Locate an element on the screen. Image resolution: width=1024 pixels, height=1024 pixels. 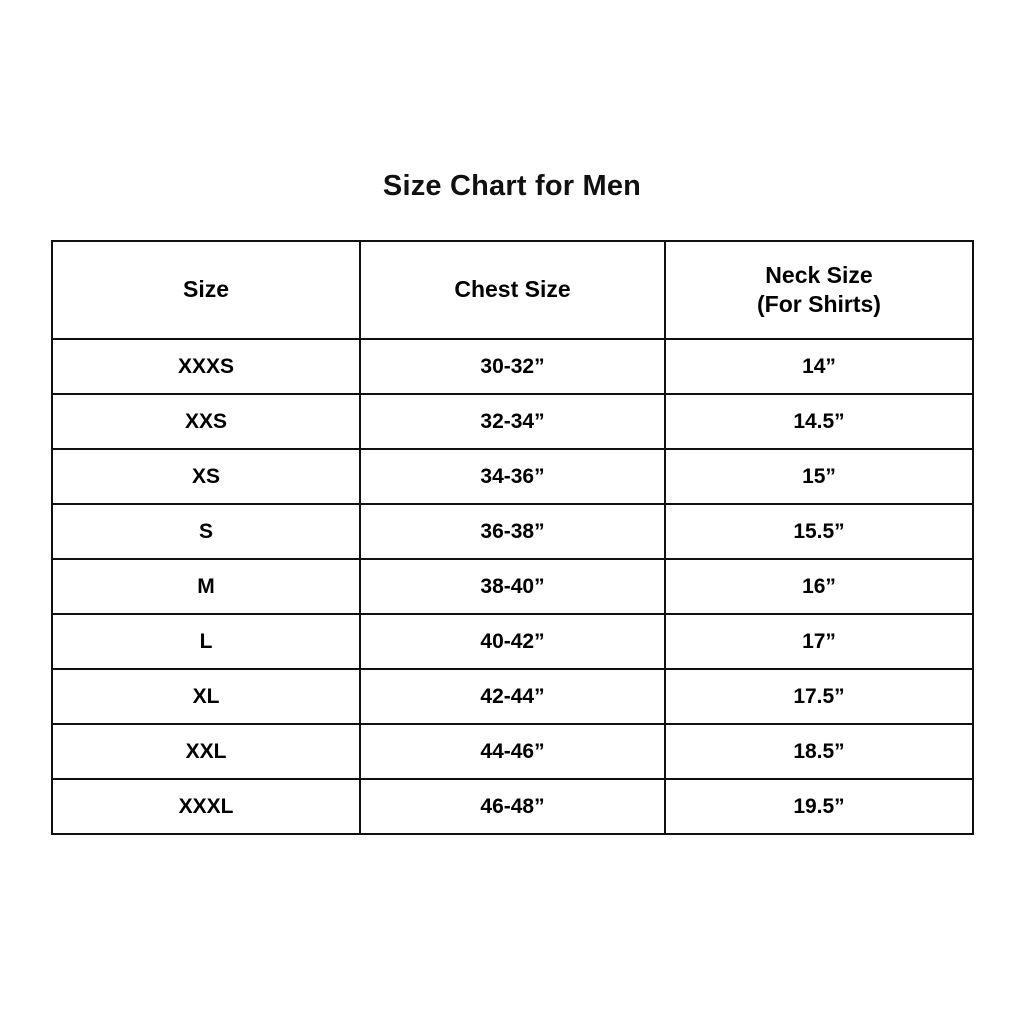
cell-size: S is located at coordinates (206, 531).